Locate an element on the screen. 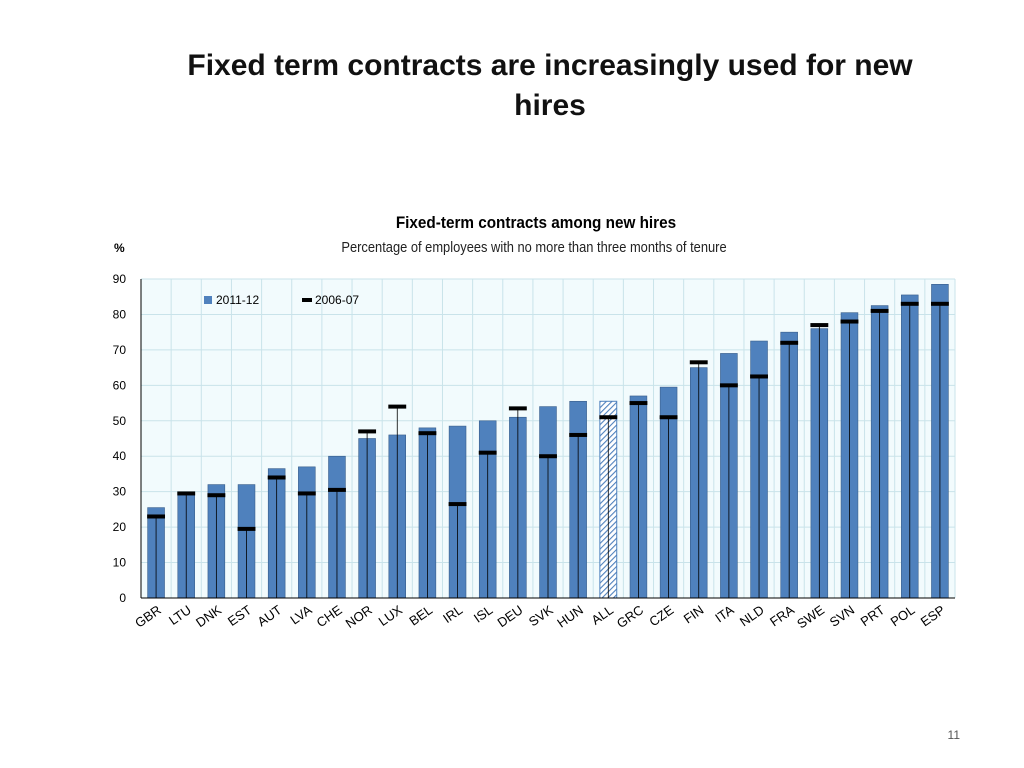 Image resolution: width=1024 pixels, height=768 pixels. marker-svn is located at coordinates (849, 321).